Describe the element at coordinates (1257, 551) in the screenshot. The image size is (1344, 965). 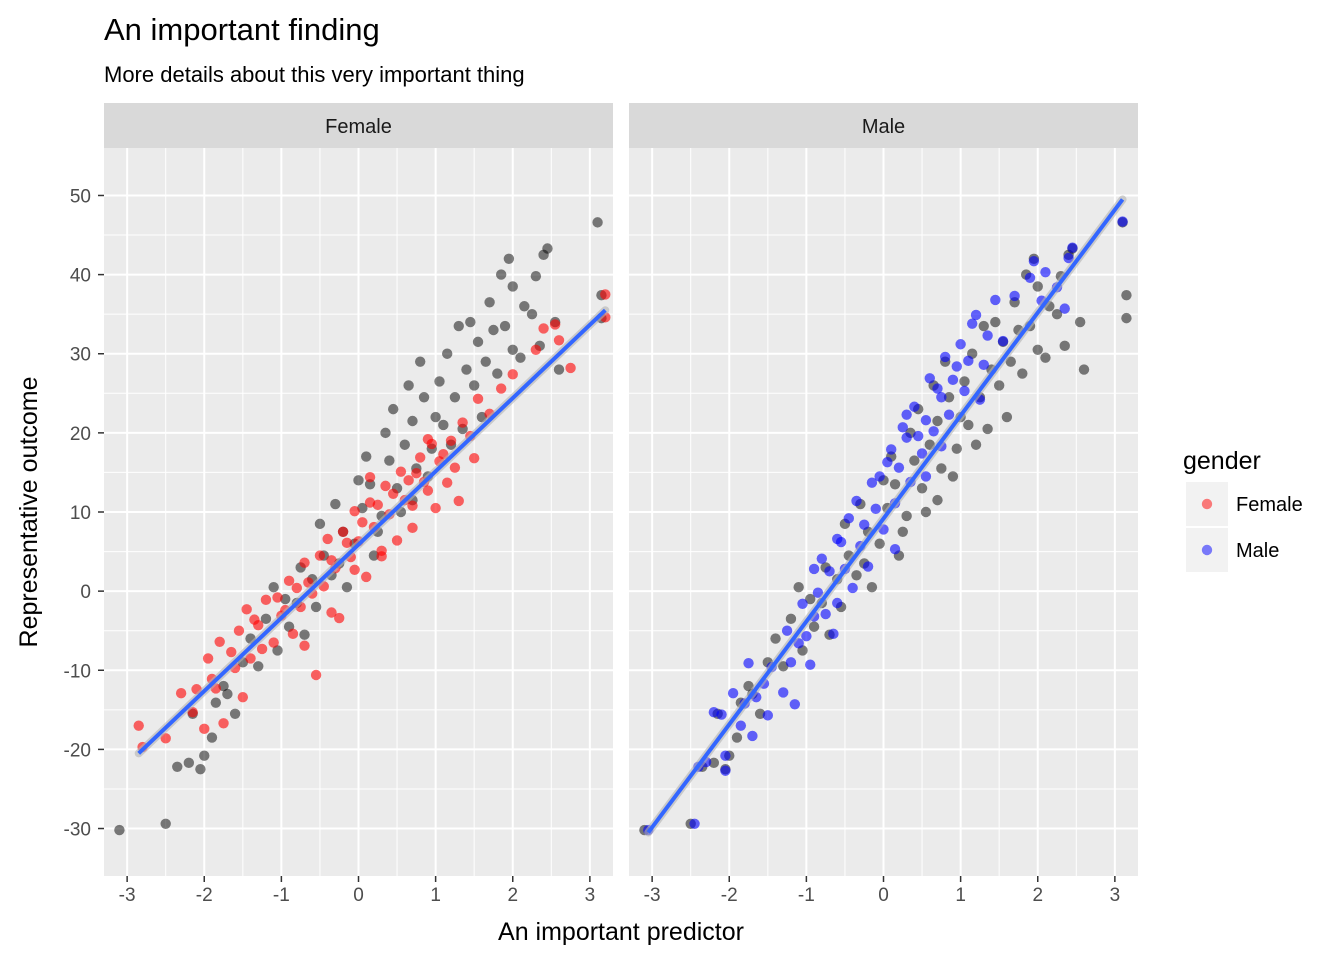
I see `legend-label: Male` at that location.